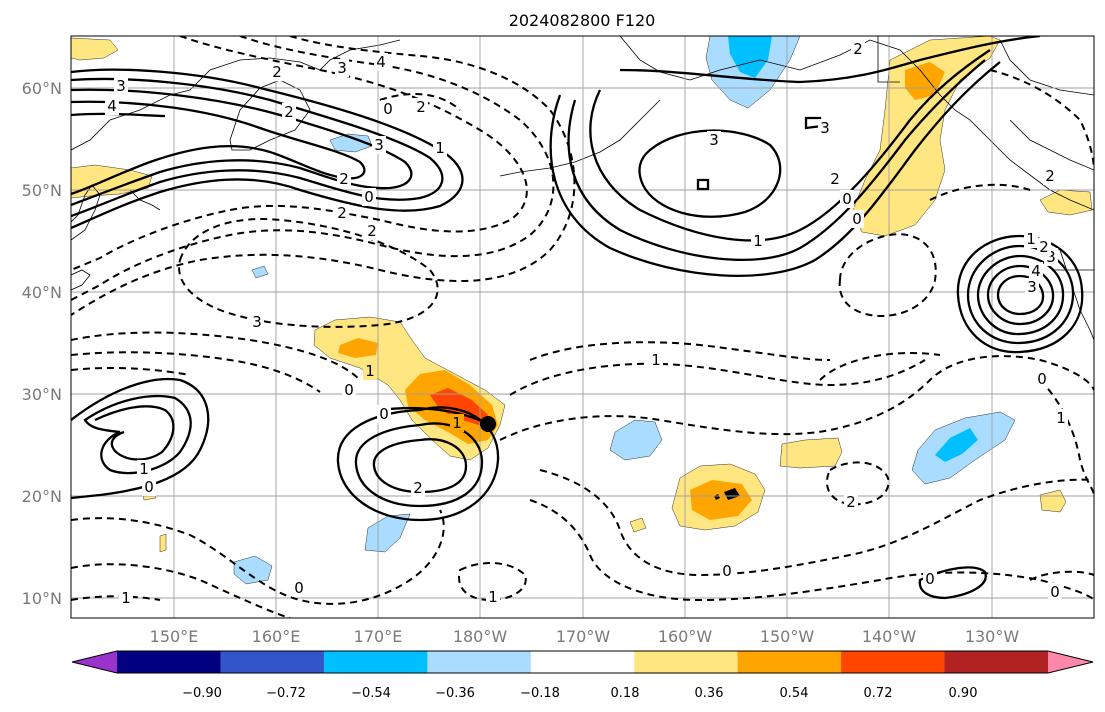 This screenshot has height=712, width=1105. What do you see at coordinates (42, 598) in the screenshot?
I see `lat-label: 10°N` at bounding box center [42, 598].